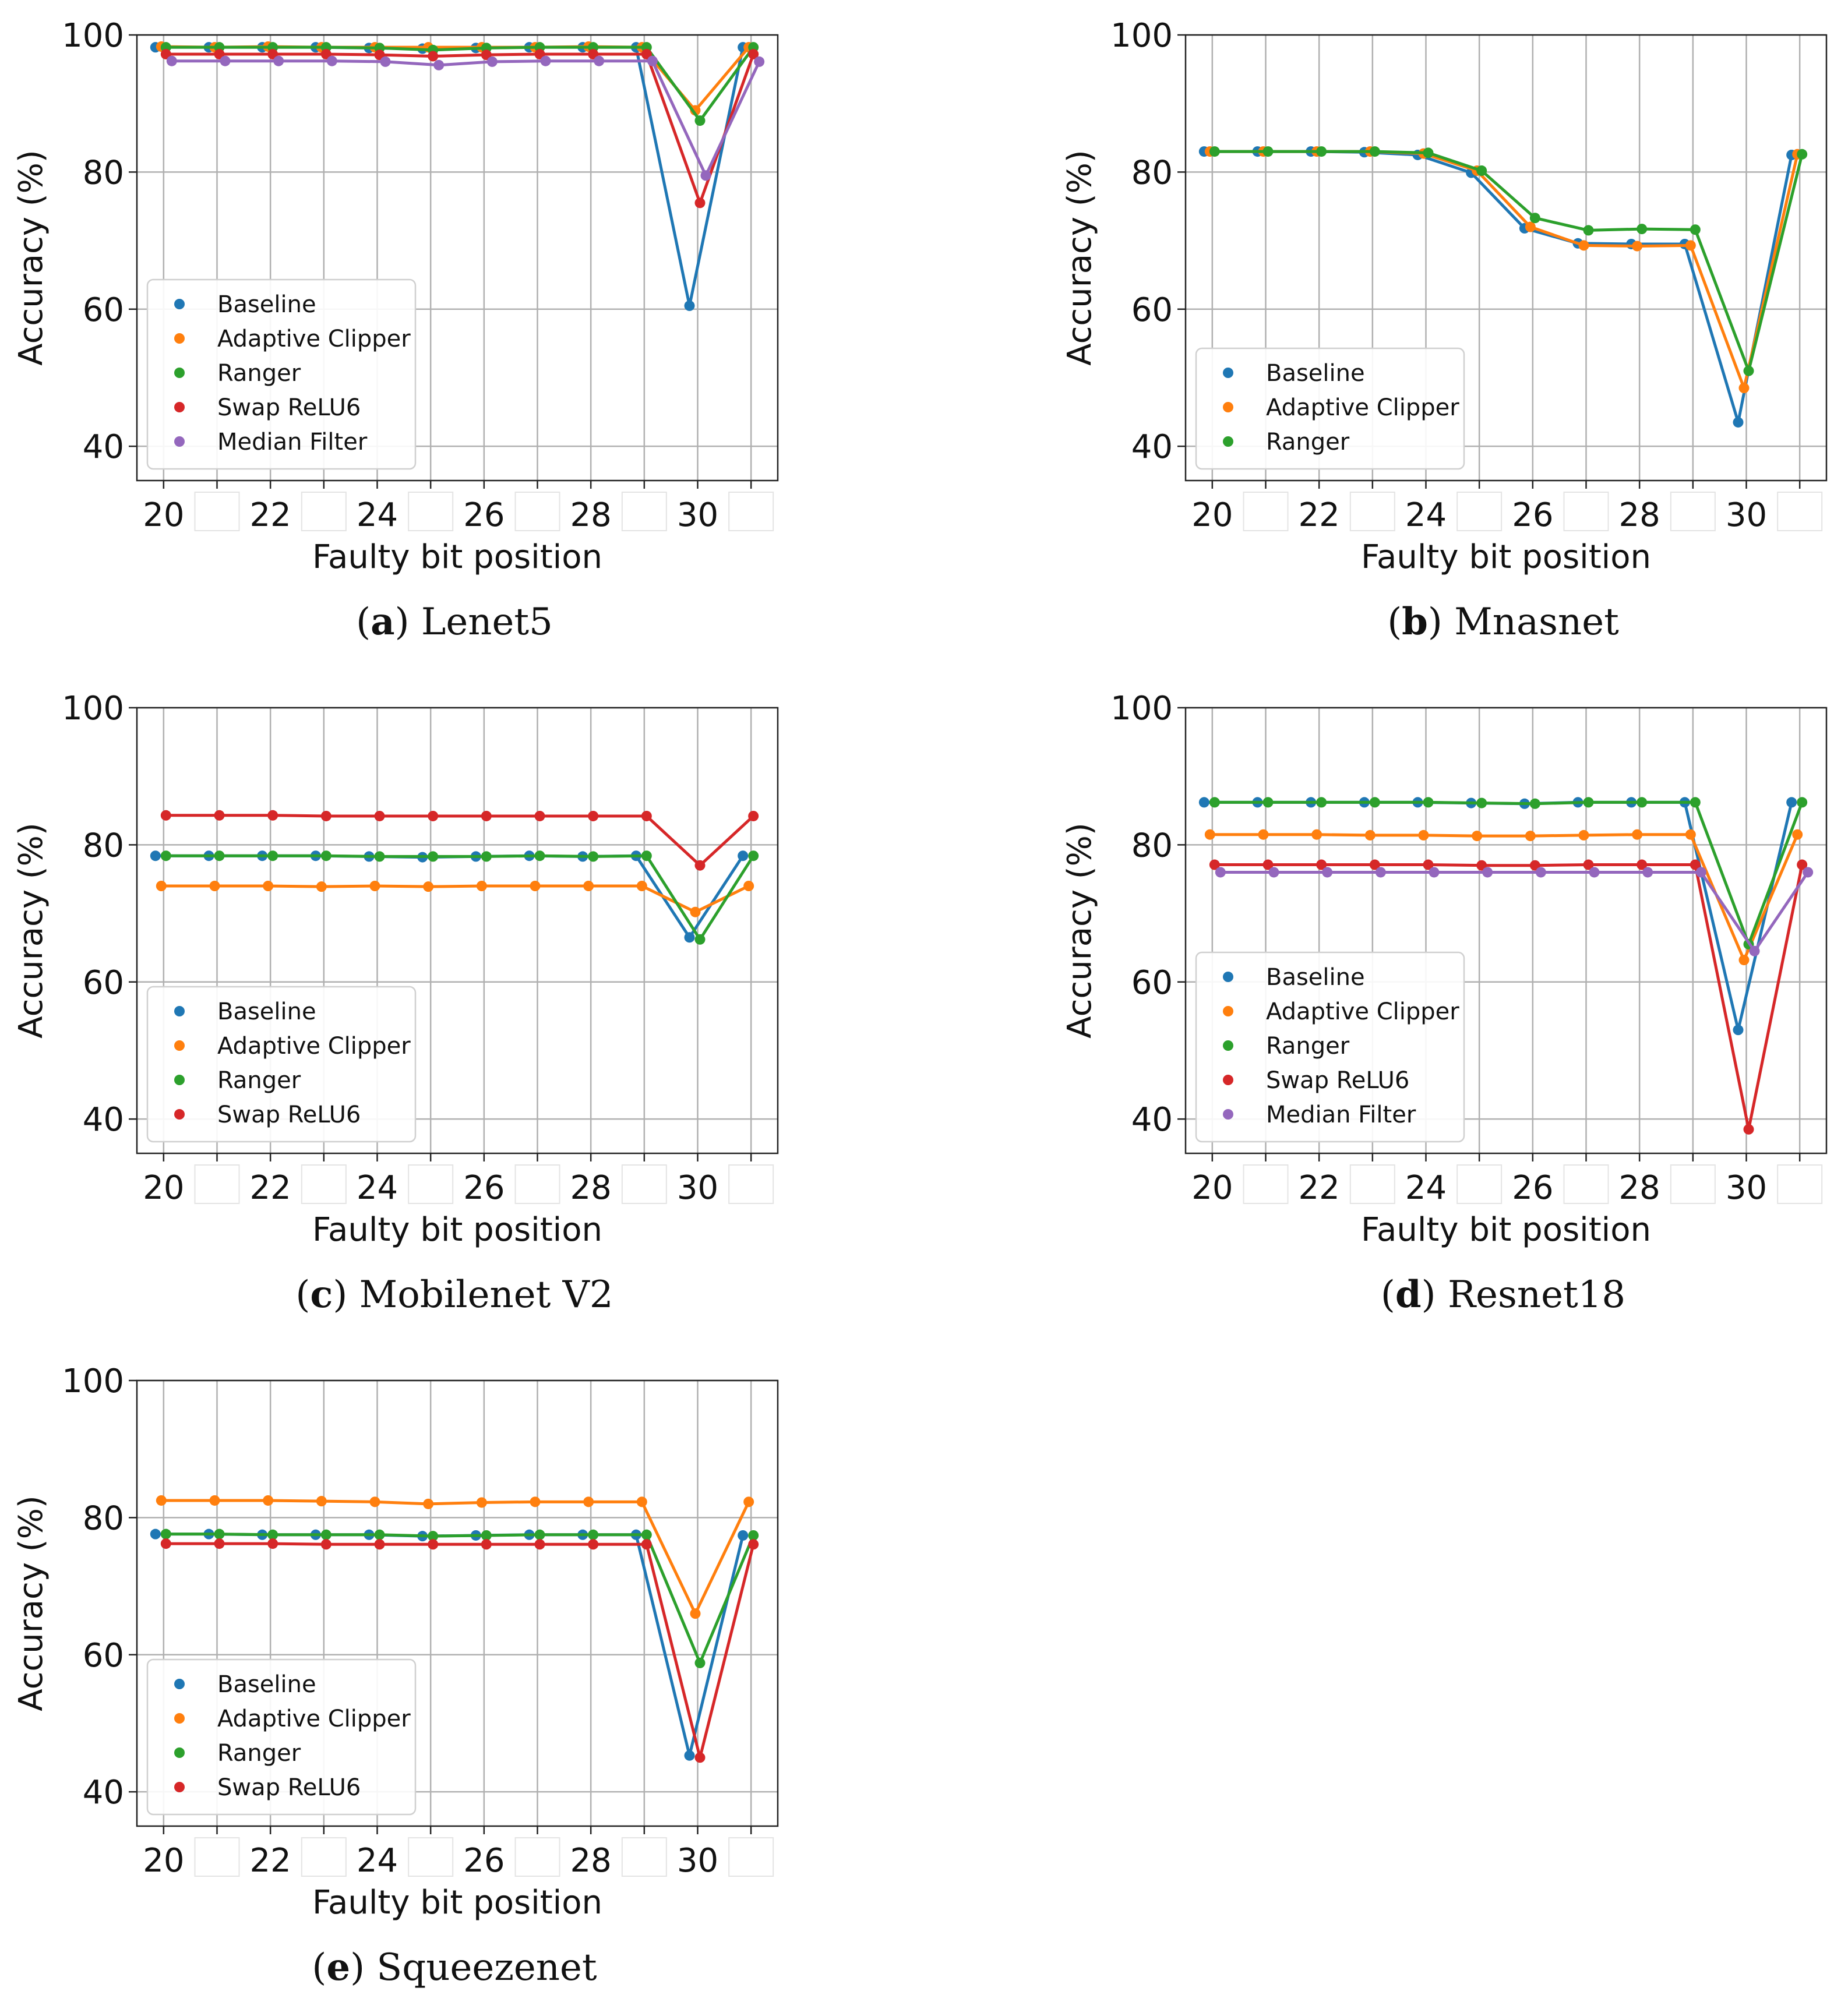  Describe the element at coordinates (266, 304) in the screenshot. I see `legend-label: Baseline` at that location.